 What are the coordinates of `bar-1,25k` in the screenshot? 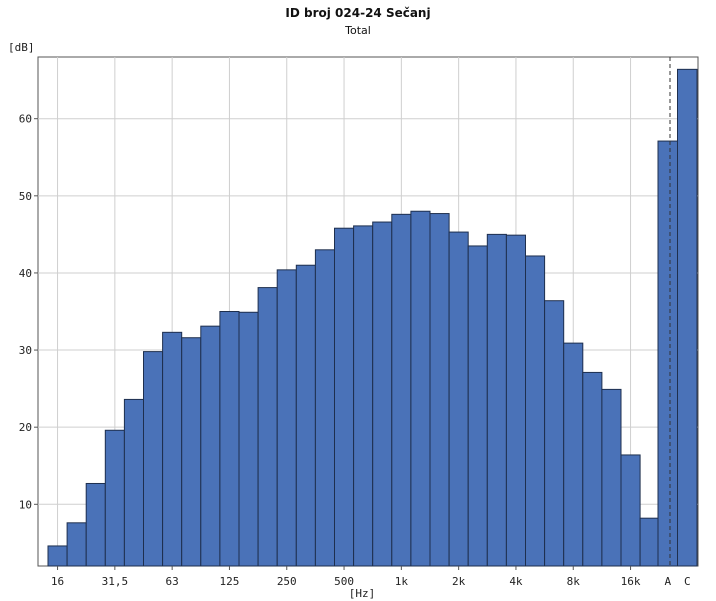 It's located at (420, 388).